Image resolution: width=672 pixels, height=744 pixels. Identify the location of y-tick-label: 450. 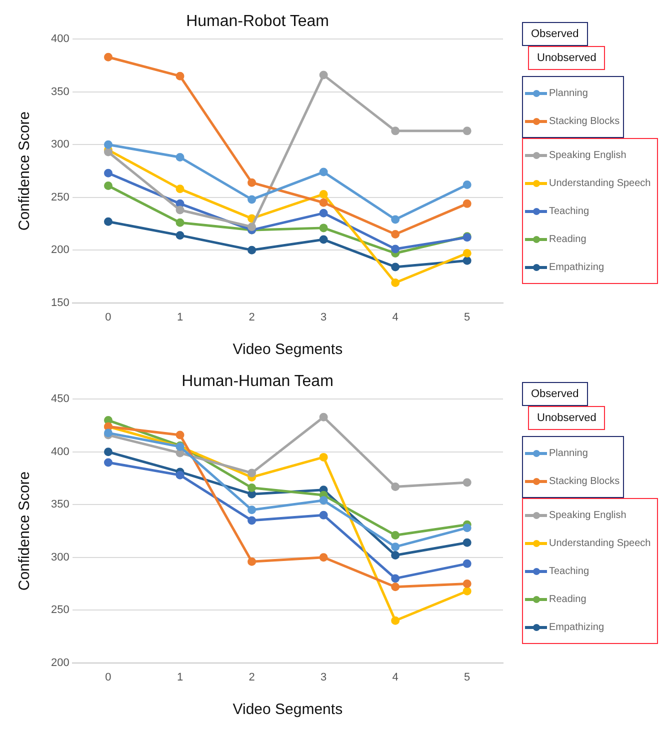
(60, 399).